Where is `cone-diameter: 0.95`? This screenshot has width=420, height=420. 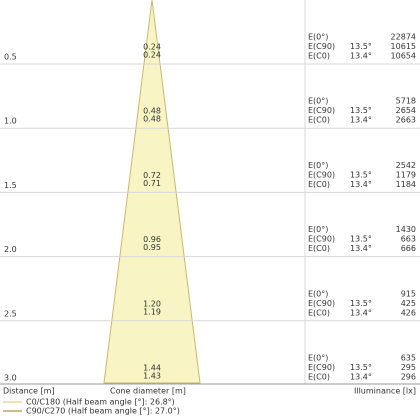 cone-diameter: 0.95 is located at coordinates (152, 247).